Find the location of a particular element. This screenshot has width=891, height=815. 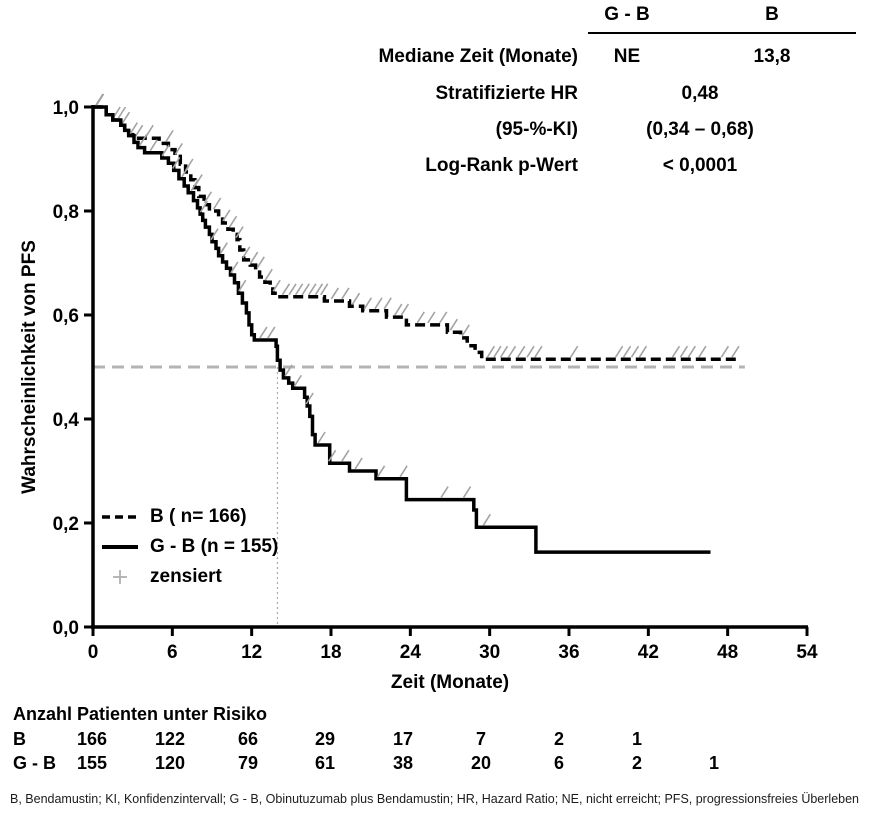

risk-value: 79 is located at coordinates (248, 763).